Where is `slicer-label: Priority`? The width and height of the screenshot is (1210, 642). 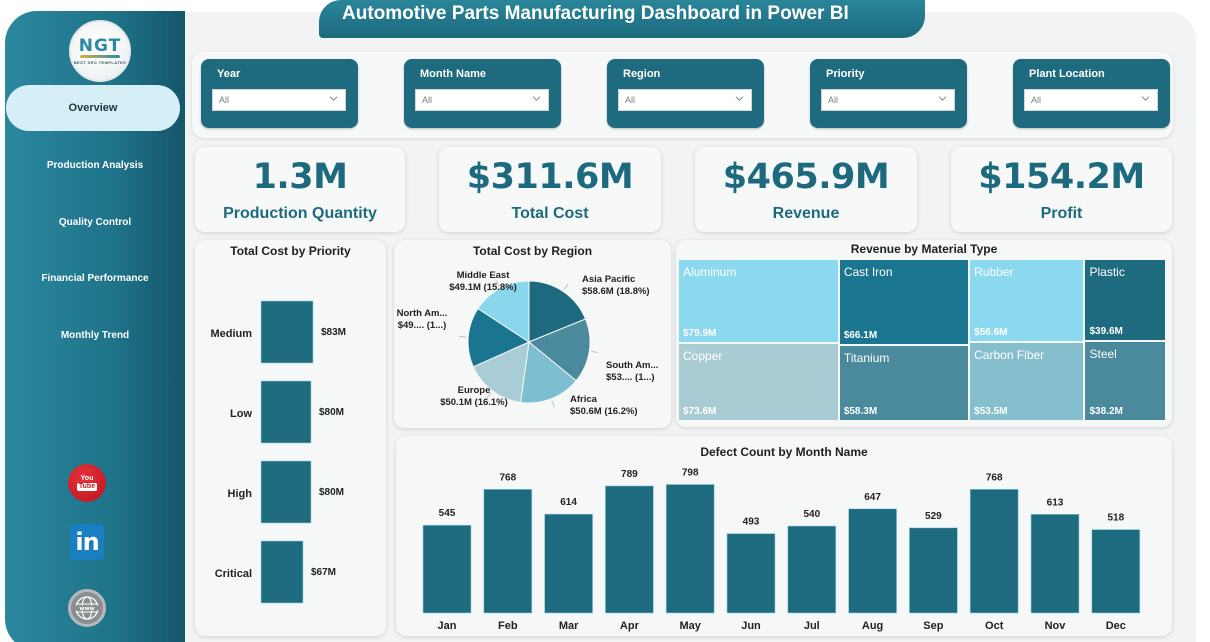
slicer-label: Priority is located at coordinates (845, 74).